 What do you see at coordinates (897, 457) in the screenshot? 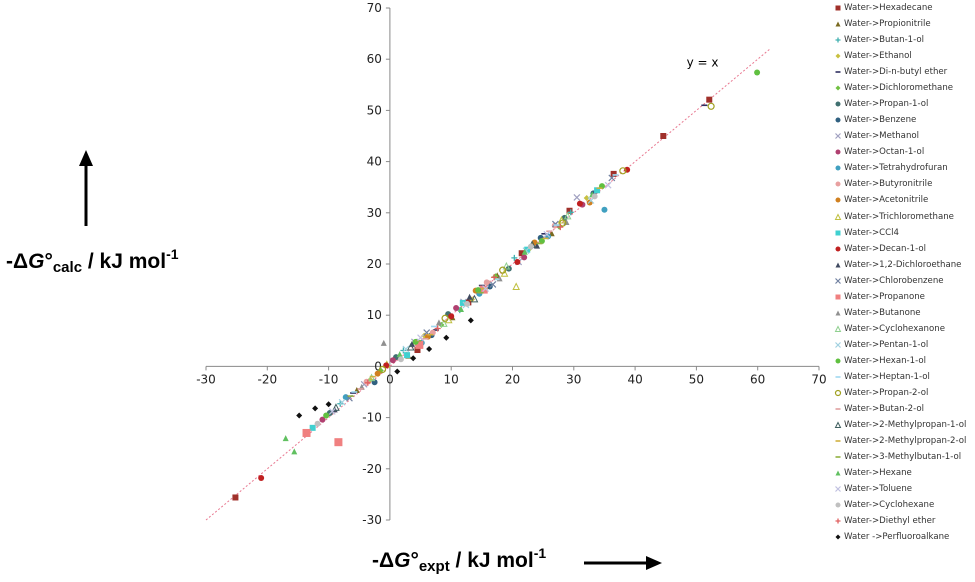
I see `legend-item: Water->3-Methylbutan-1-ol` at bounding box center [897, 457].